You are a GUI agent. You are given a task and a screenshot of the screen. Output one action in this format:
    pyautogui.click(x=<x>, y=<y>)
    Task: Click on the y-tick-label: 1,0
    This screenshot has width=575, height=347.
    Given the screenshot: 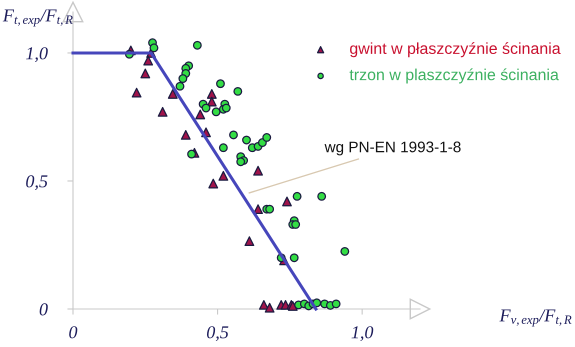 What is the action you would take?
    pyautogui.click(x=37, y=54)
    